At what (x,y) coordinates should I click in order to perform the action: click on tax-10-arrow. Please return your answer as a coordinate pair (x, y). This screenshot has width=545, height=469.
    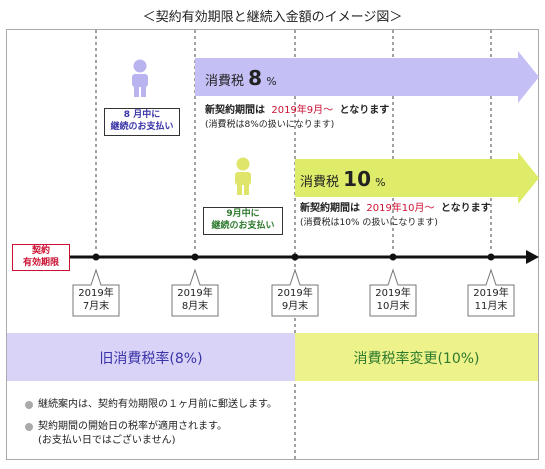
    Looking at the image, I should click on (417, 178).